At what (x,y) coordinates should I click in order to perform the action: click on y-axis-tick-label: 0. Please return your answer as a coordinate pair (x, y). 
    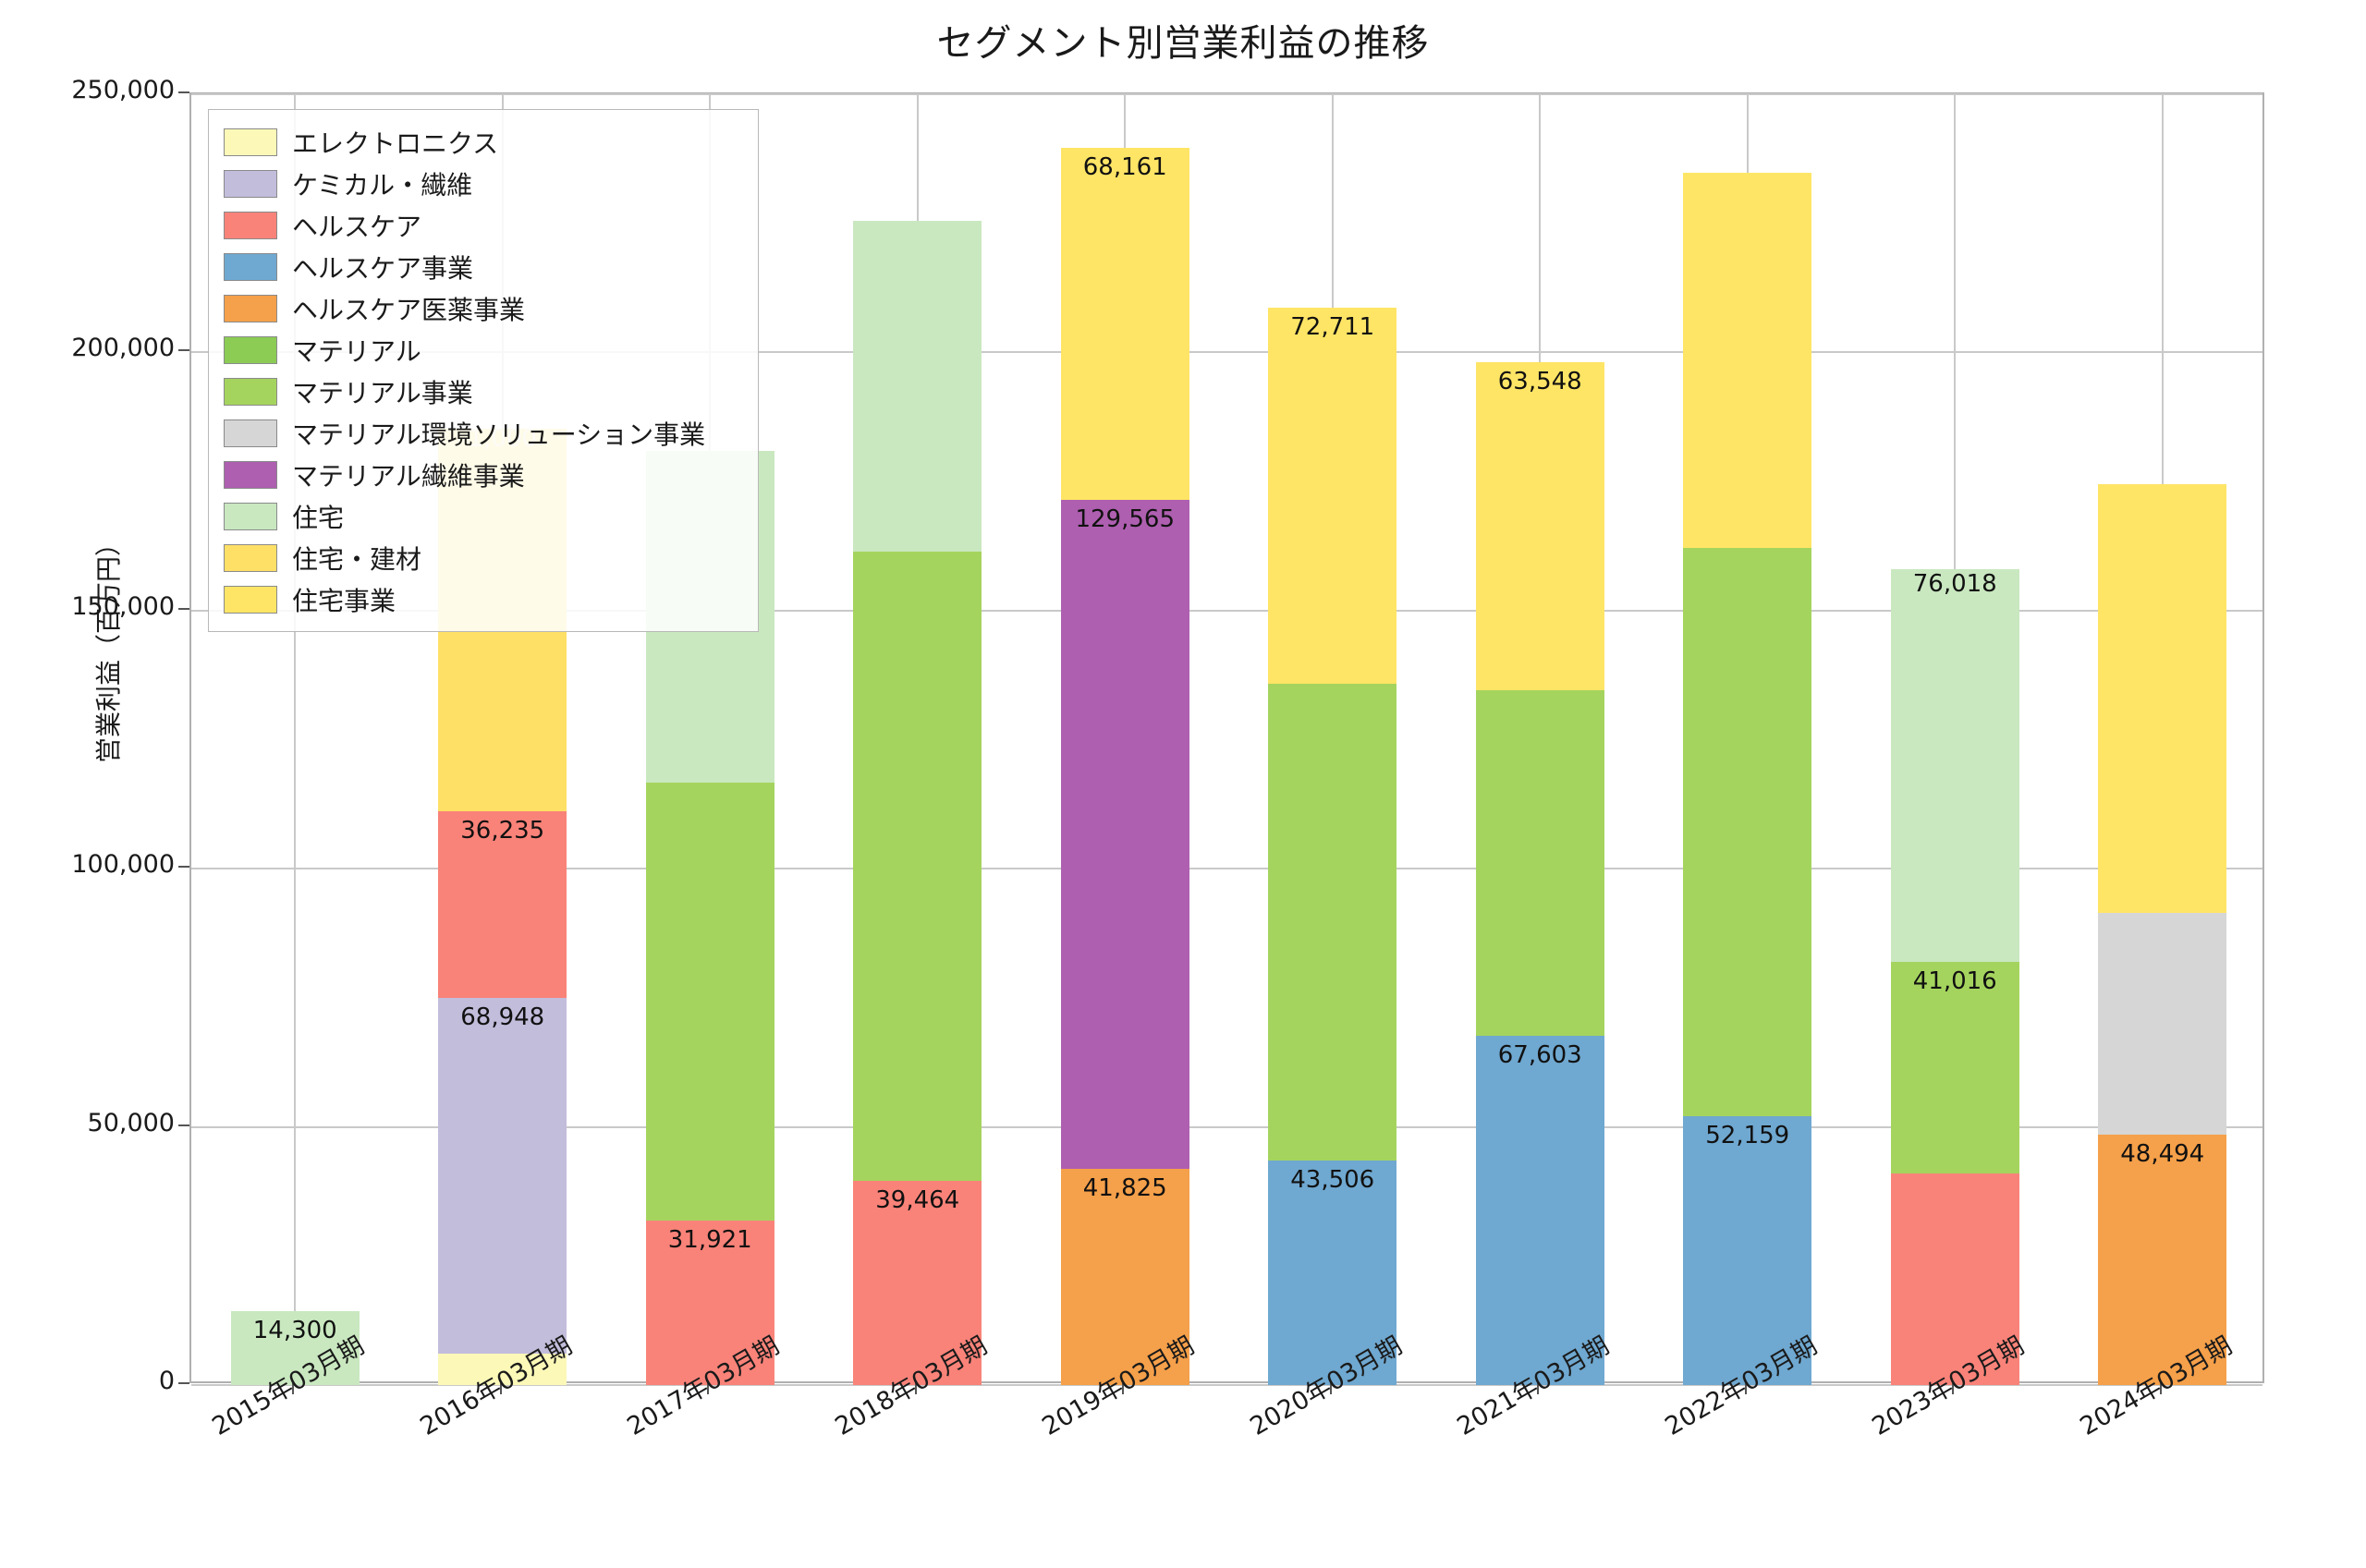
    Looking at the image, I should click on (167, 1381).